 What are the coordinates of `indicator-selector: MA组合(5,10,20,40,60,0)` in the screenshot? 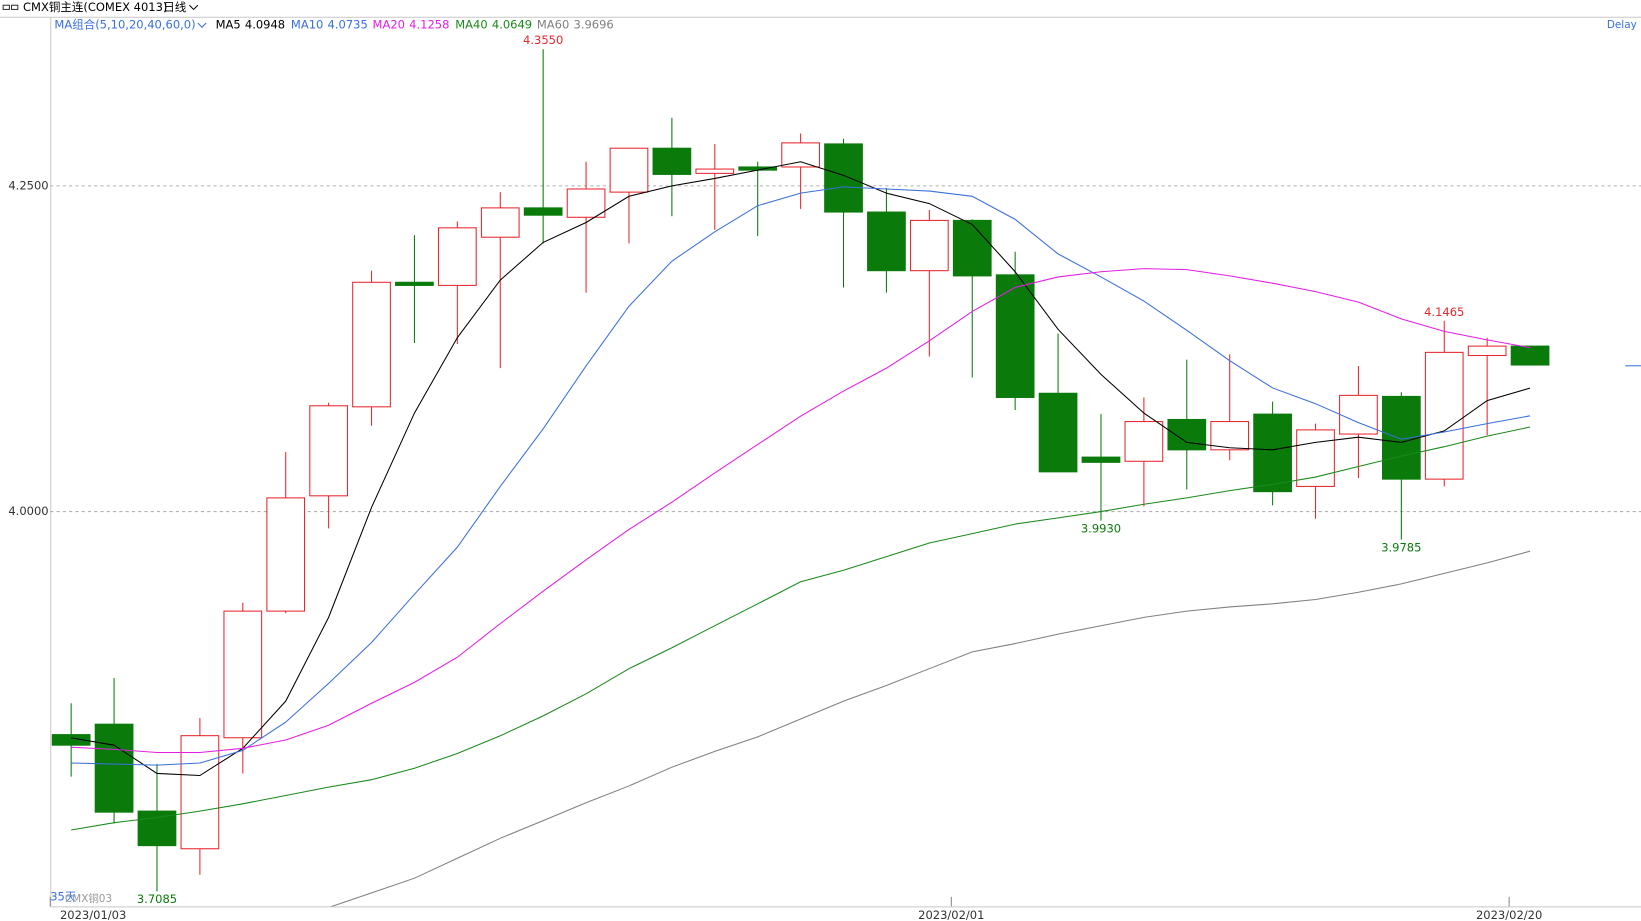 It's located at (124, 25).